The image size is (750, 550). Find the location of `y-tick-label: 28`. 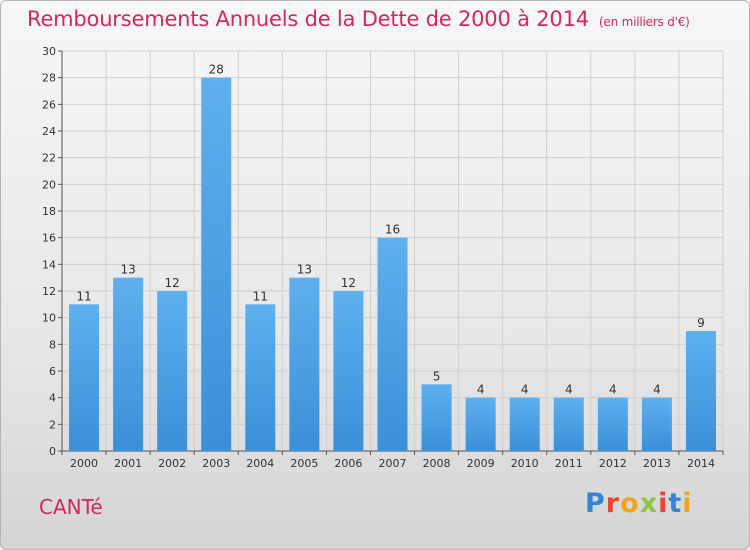

y-tick-label: 28 is located at coordinates (49, 78).